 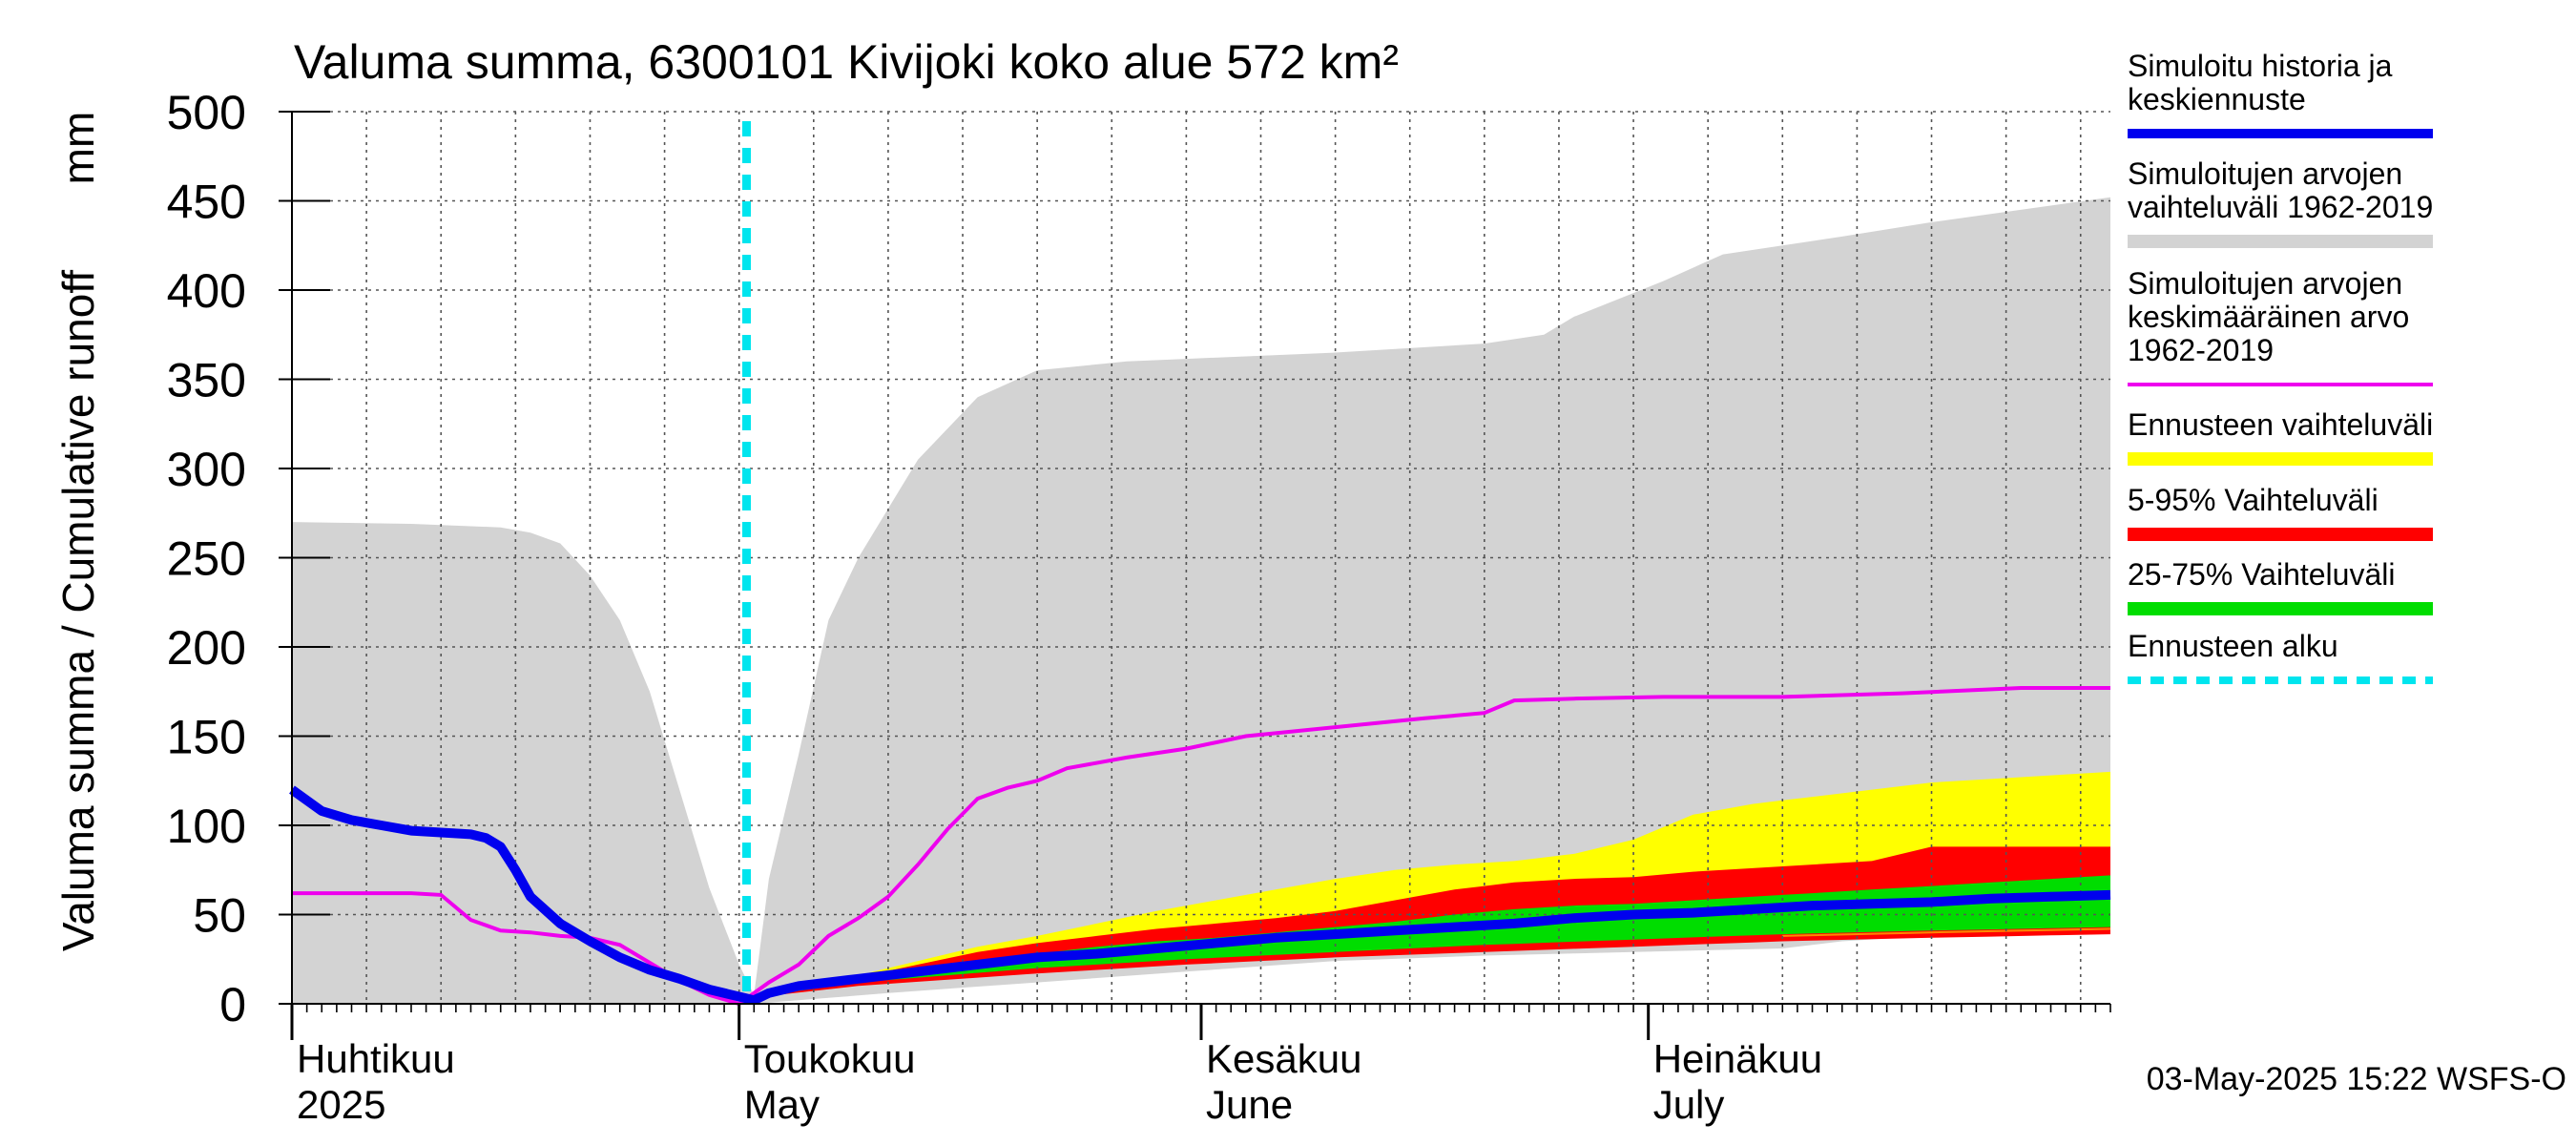 I want to click on x-month-sublabel: 2025, so click(x=341, y=1104).